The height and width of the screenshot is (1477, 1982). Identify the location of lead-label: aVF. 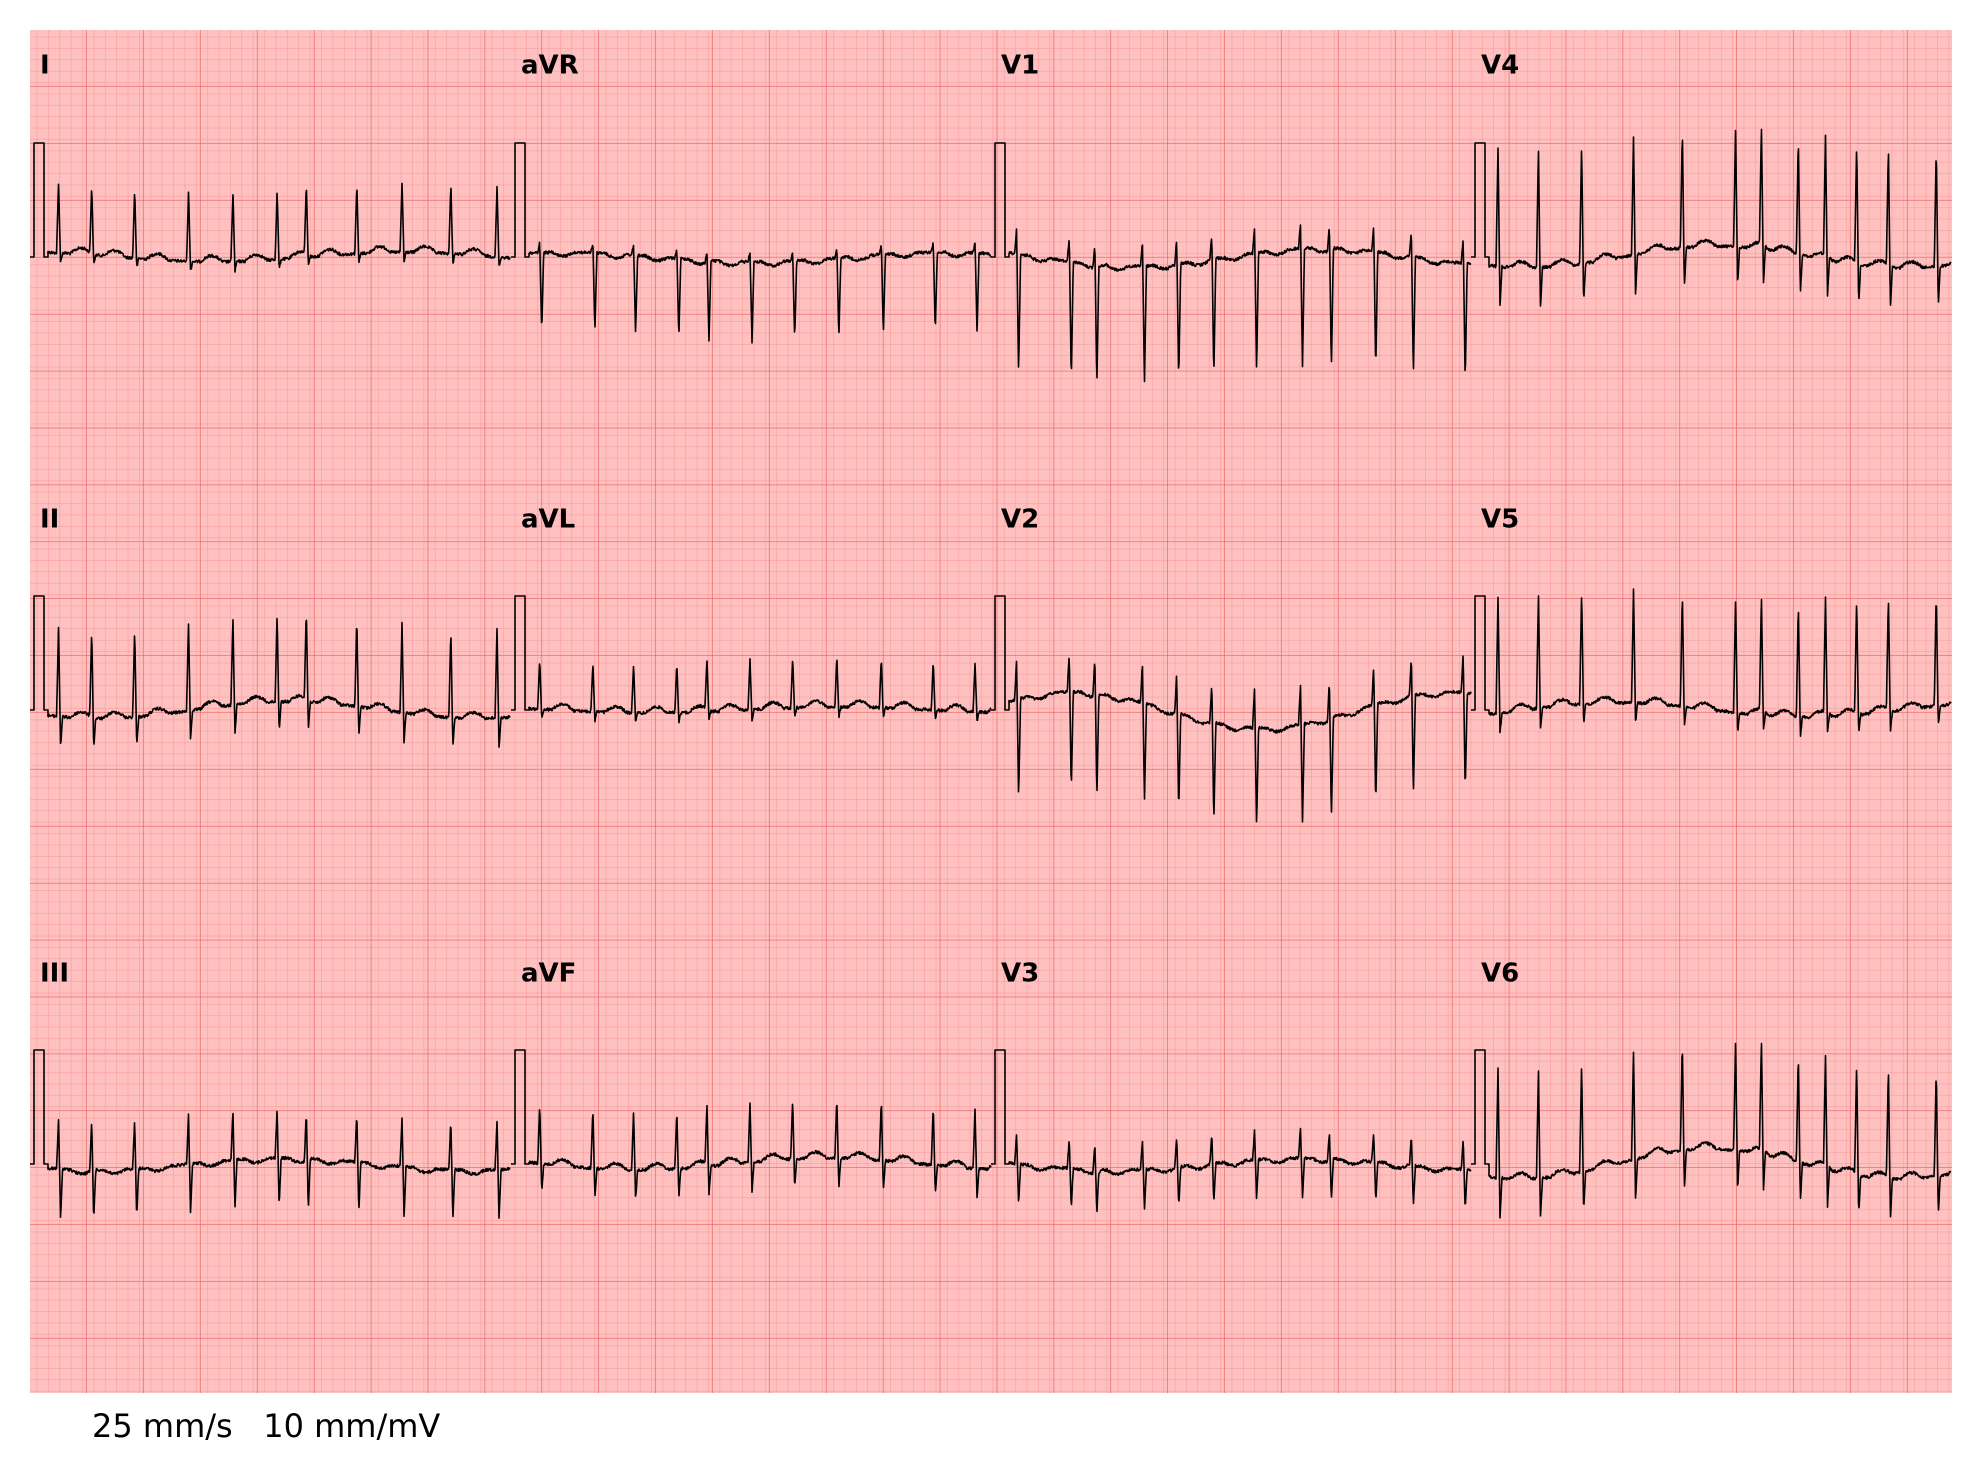
(548, 974).